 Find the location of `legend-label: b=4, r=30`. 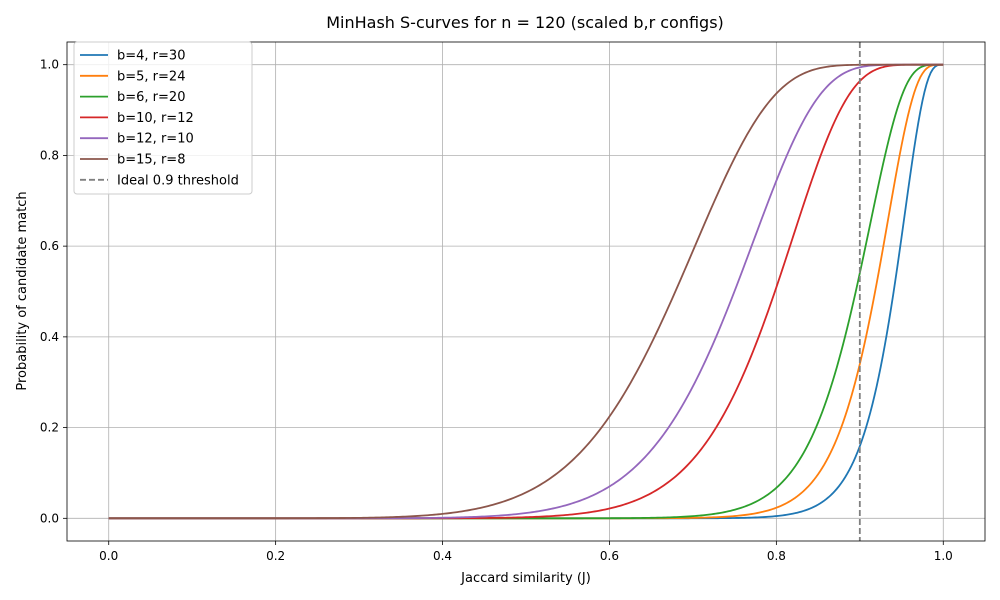

legend-label: b=4, r=30 is located at coordinates (151, 56).